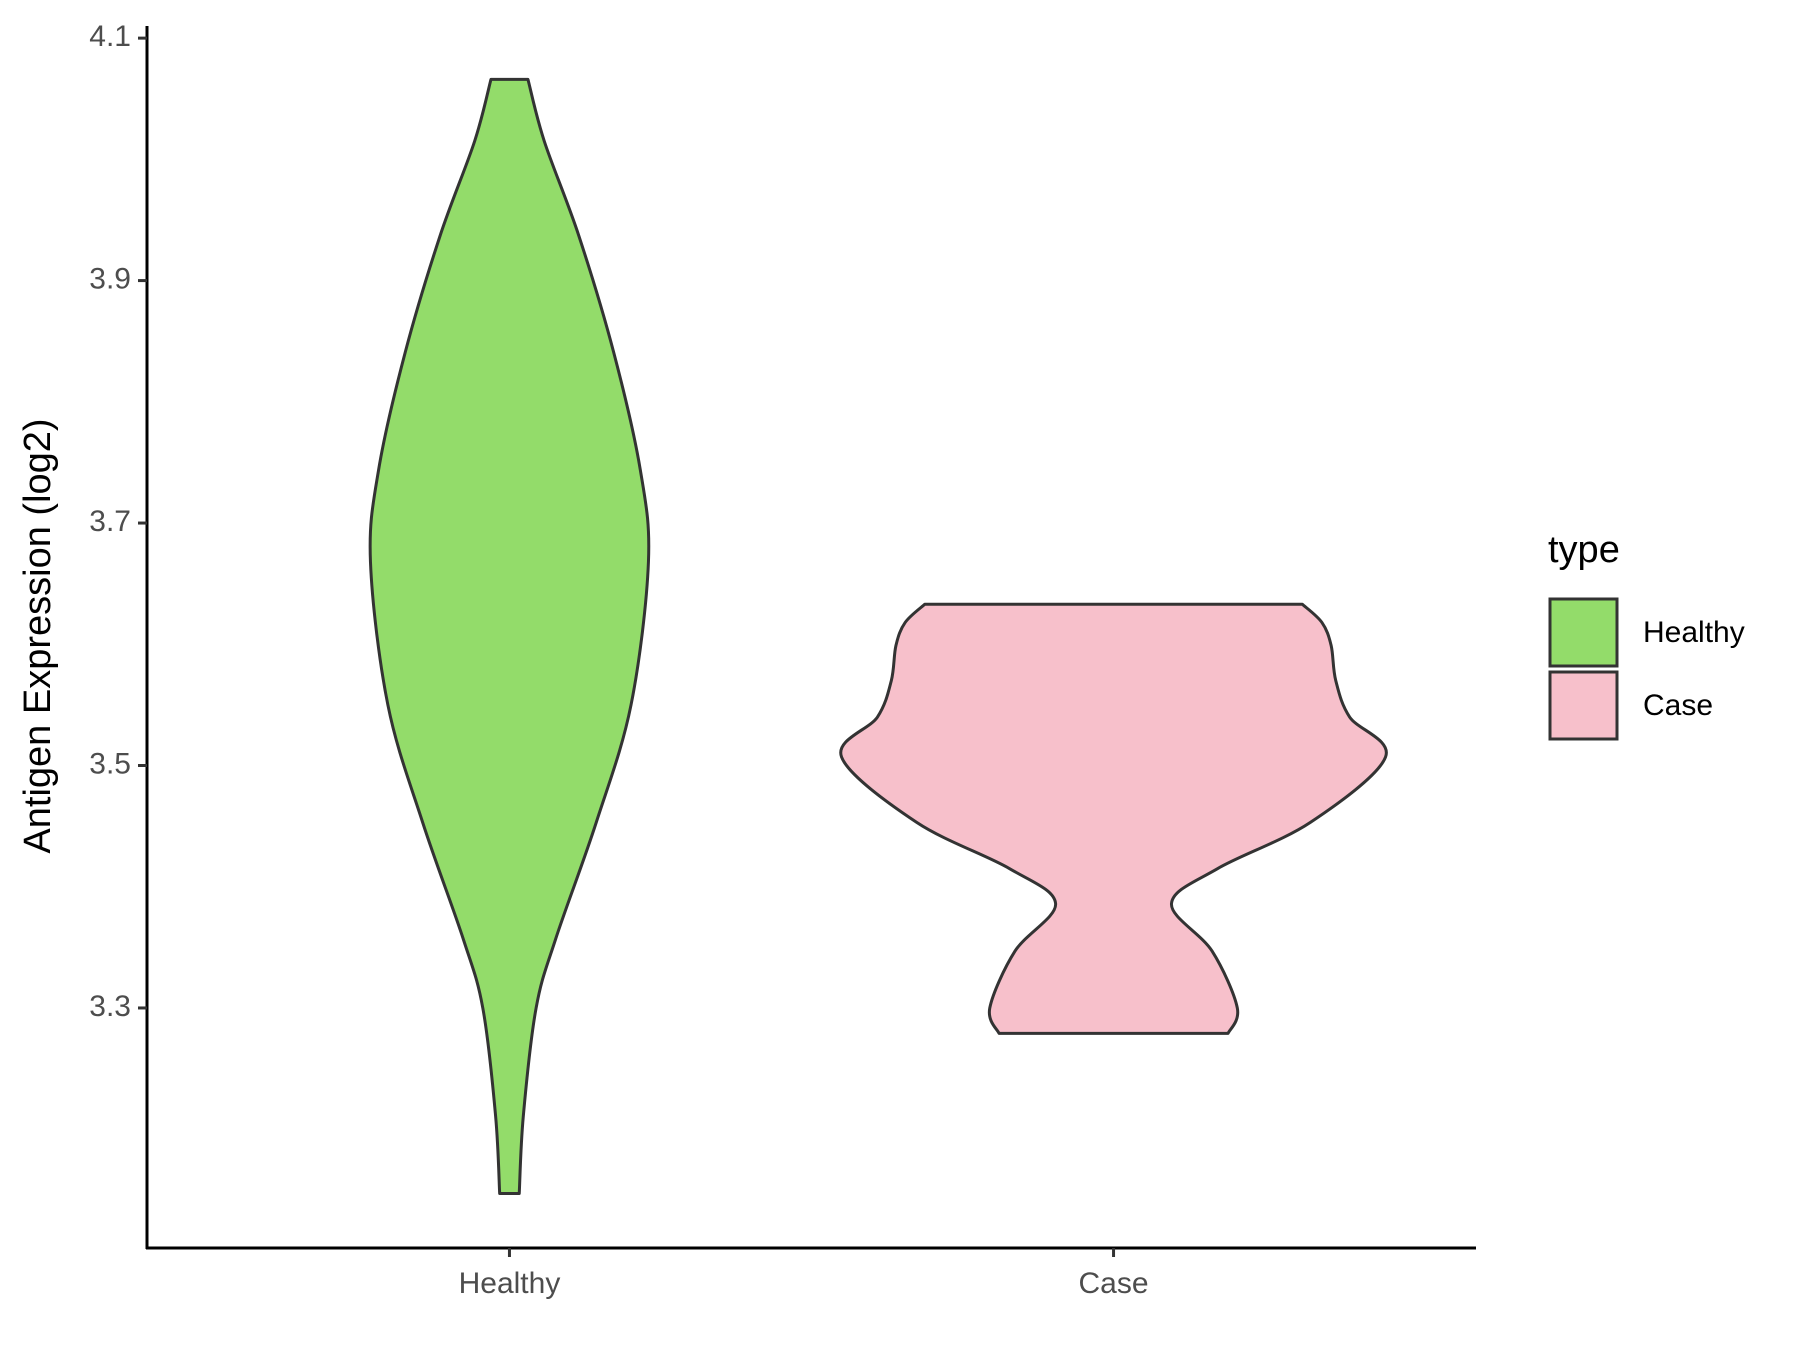 This screenshot has width=1800, height=1350. What do you see at coordinates (1678, 705) in the screenshot?
I see `legend-label: Case` at bounding box center [1678, 705].